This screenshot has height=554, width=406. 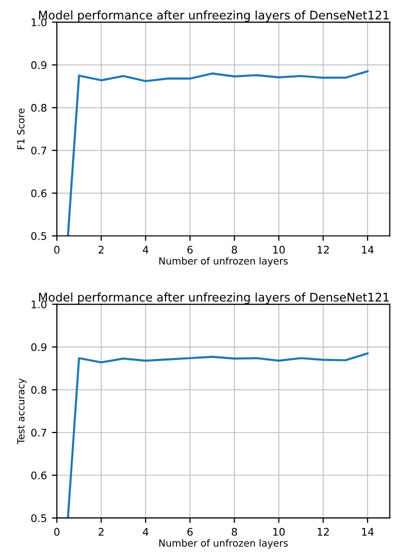 What do you see at coordinates (21, 411) in the screenshot?
I see `y-axis-title: Test accuracy` at bounding box center [21, 411].